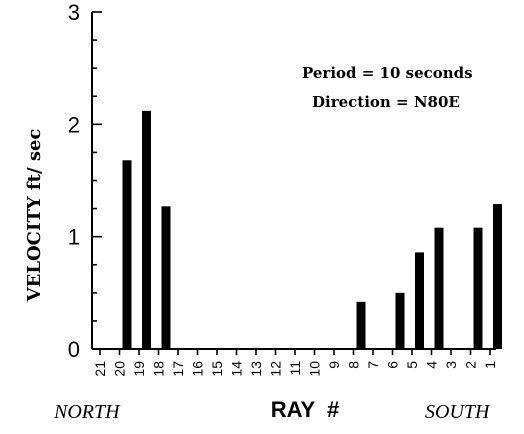  What do you see at coordinates (451, 365) in the screenshot?
I see `category-label: 3` at bounding box center [451, 365].